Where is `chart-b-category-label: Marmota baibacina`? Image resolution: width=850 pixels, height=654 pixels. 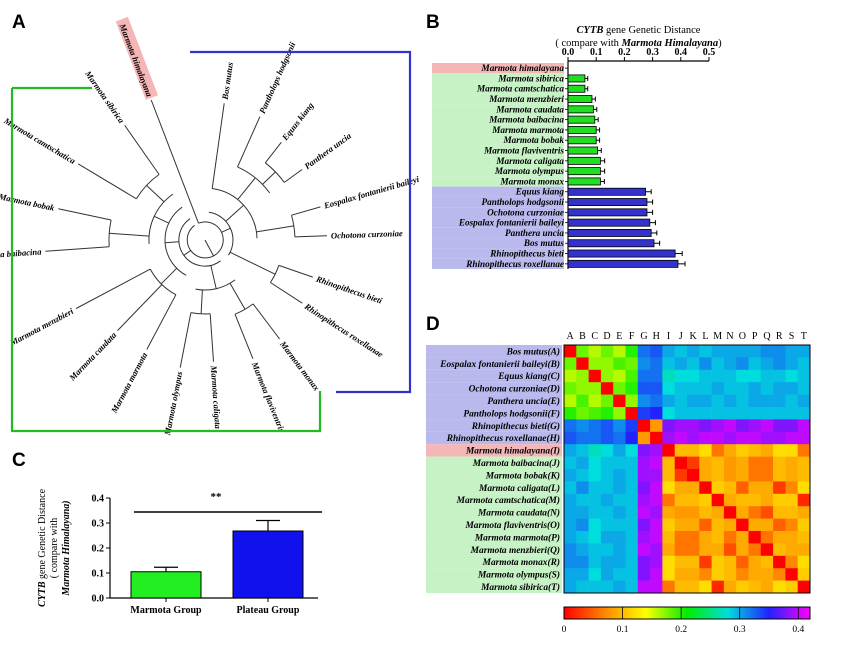
chart-b-category-label: Marmota baibacina is located at coordinates (526, 120).